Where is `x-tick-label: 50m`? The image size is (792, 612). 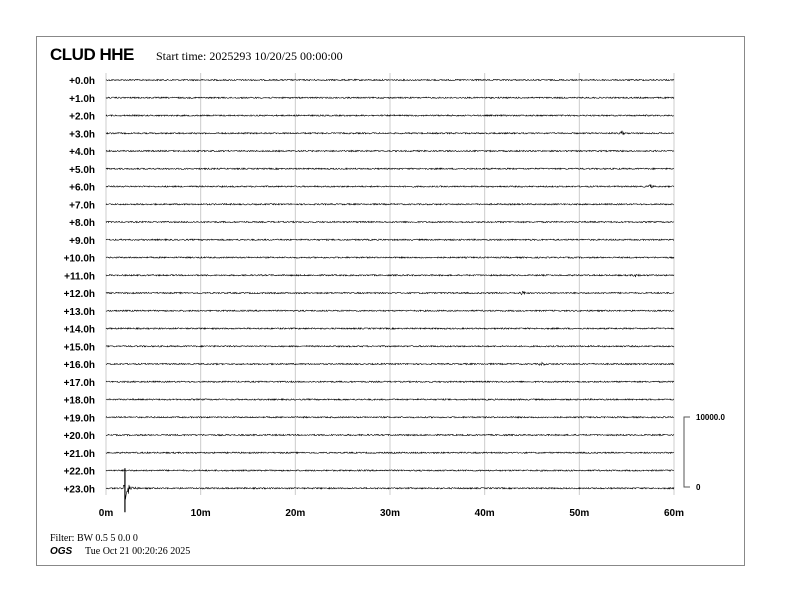 x-tick-label: 50m is located at coordinates (579, 513).